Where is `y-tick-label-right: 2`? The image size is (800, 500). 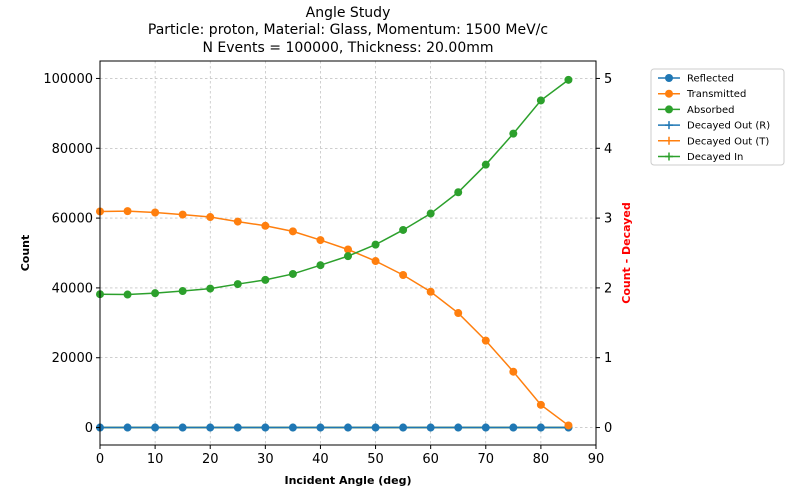 y-tick-label-right: 2 is located at coordinates (608, 288).